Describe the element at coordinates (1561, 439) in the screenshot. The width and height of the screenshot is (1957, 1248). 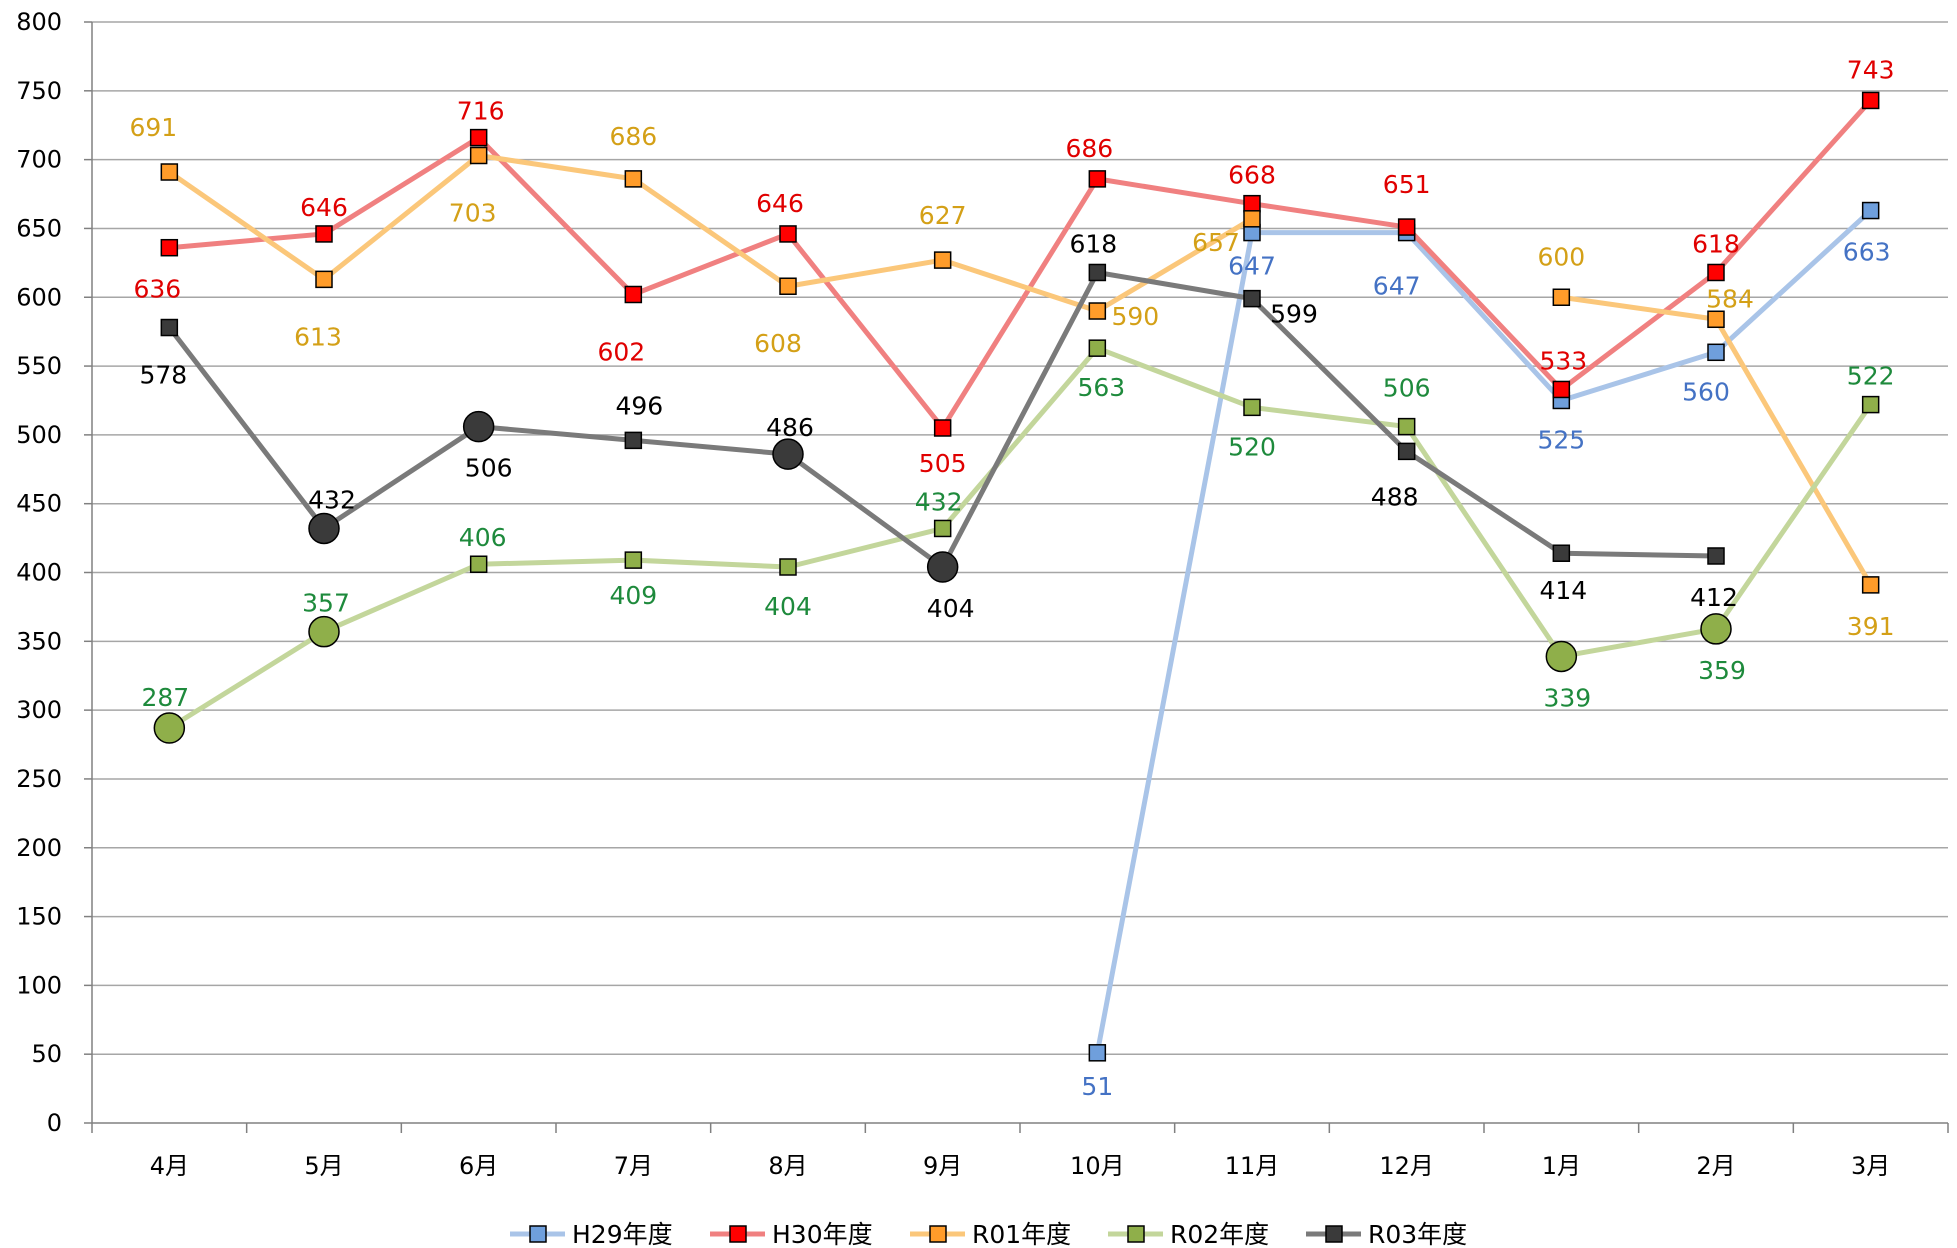
I see `data-label: 525` at that location.